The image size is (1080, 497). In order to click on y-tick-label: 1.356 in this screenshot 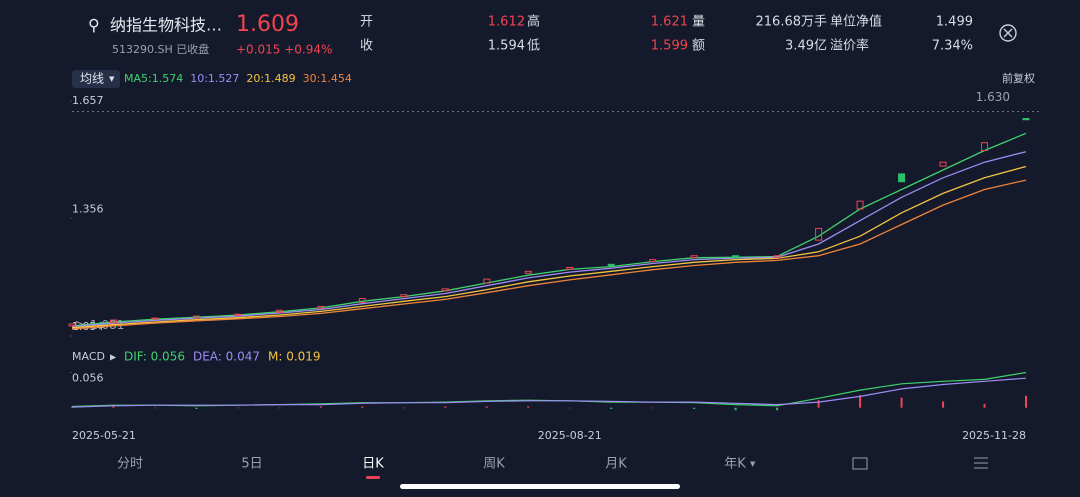, I will do `click(88, 208)`.